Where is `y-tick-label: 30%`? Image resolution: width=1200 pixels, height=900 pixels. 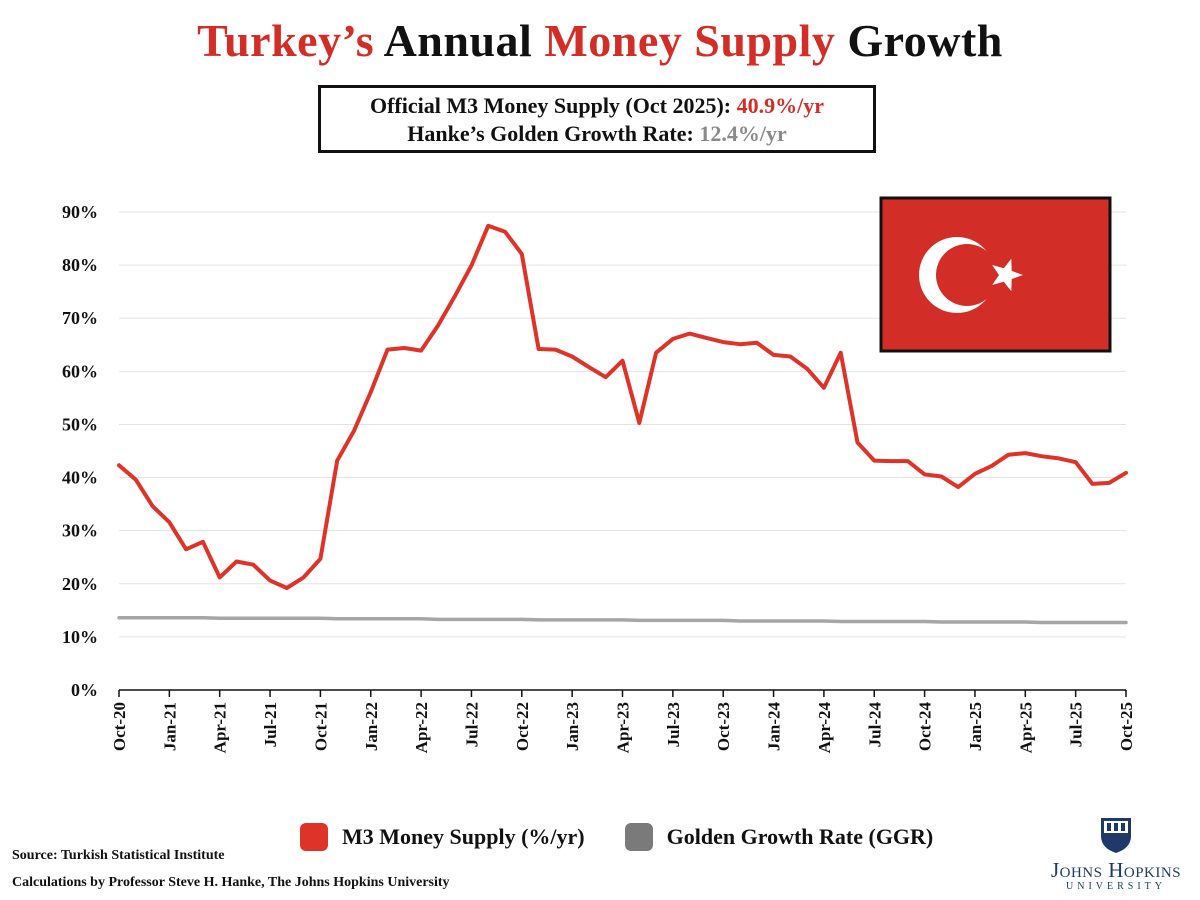 y-tick-label: 30% is located at coordinates (80, 531).